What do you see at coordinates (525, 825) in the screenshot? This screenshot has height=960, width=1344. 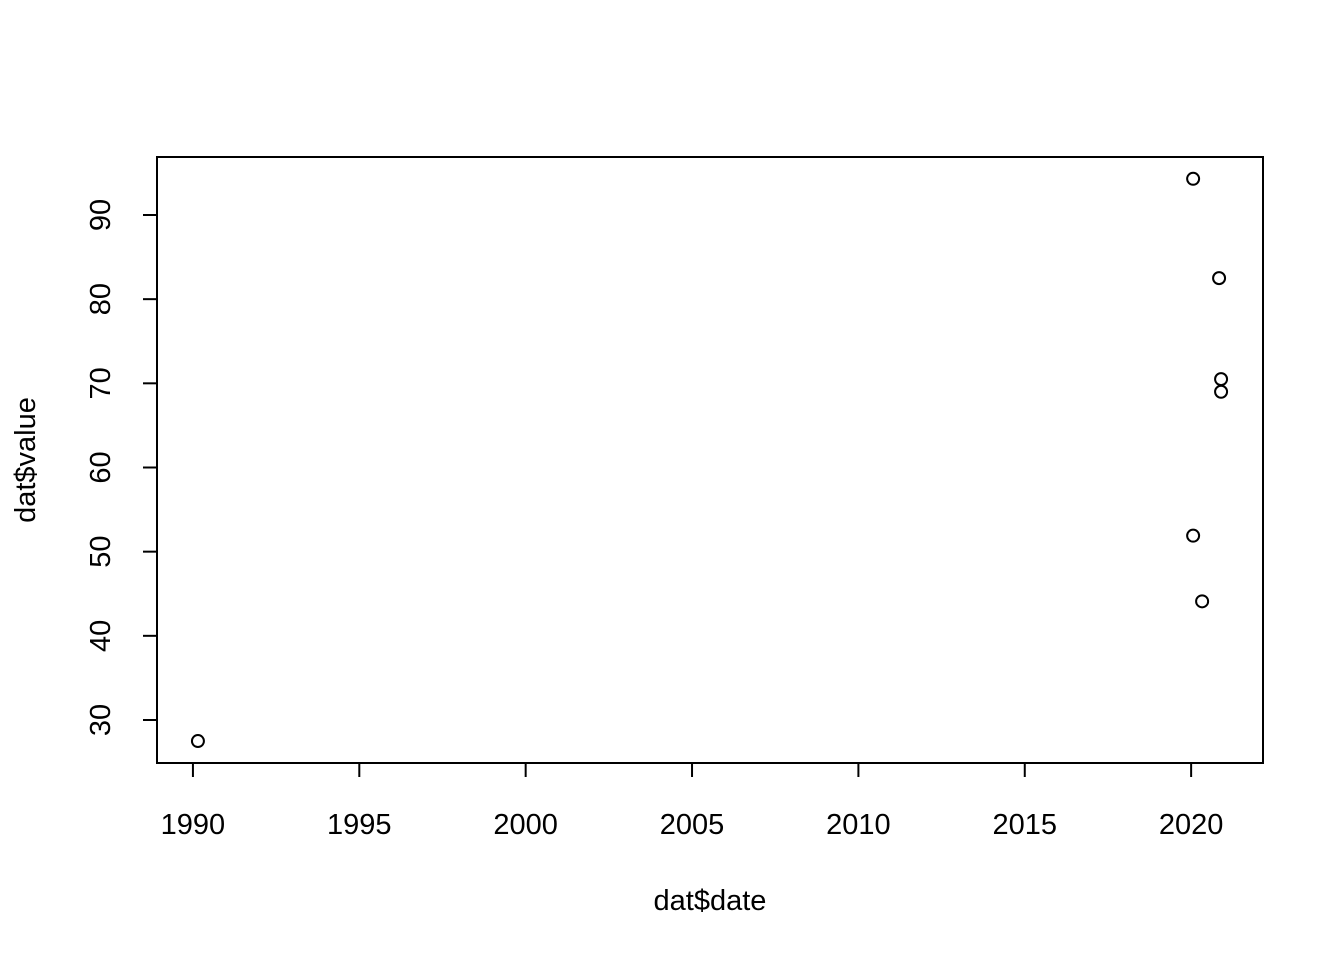 I see `x-tick-label: 2000` at bounding box center [525, 825].